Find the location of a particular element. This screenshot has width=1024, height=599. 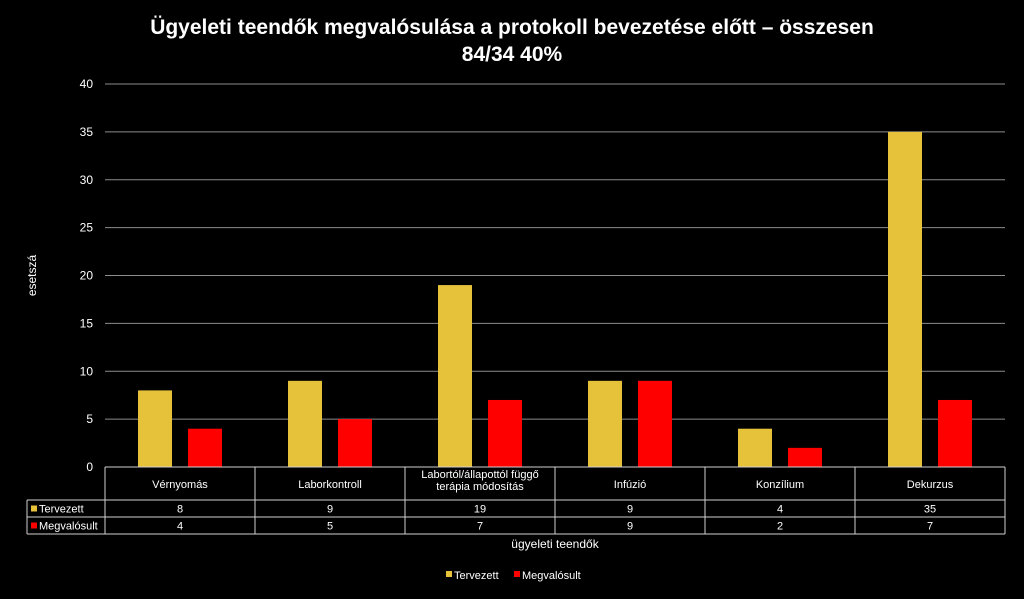

category-label-5: Dekurzus is located at coordinates (930, 485).